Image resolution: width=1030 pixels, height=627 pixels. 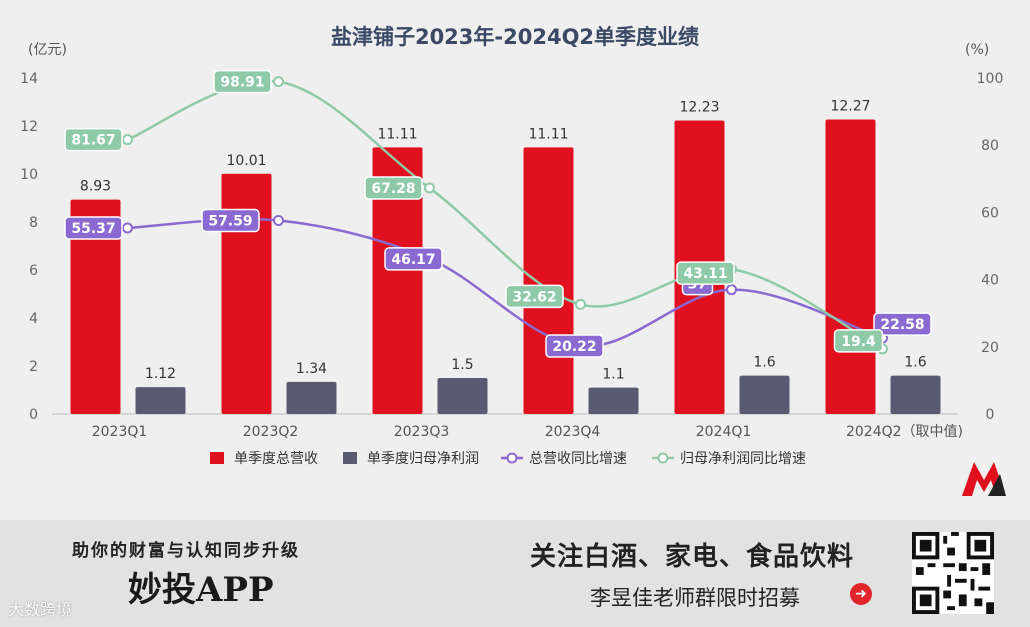 What do you see at coordinates (33, 223) in the screenshot?
I see `left-tick-label: 8` at bounding box center [33, 223].